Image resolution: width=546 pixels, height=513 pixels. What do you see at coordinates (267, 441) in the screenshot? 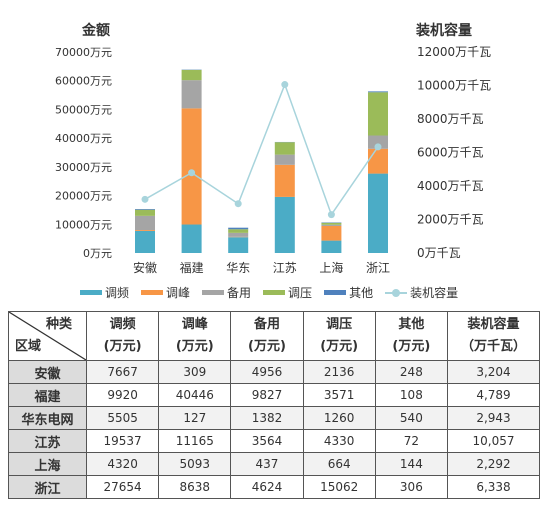
I see `table-cell: 3564` at bounding box center [267, 441].